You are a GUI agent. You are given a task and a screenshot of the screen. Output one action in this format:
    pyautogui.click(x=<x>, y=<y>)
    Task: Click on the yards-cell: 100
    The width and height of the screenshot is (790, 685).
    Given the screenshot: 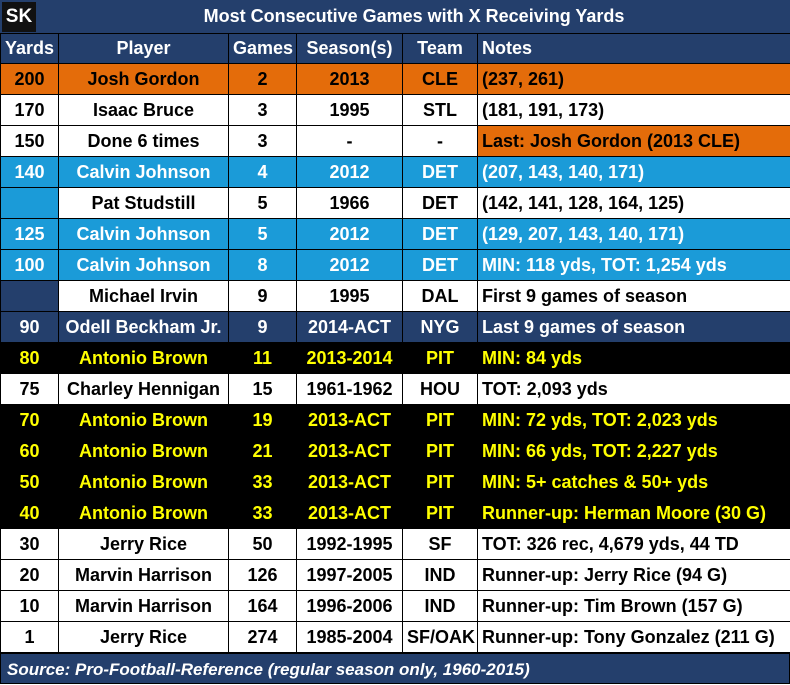 What is the action you would take?
    pyautogui.click(x=30, y=265)
    